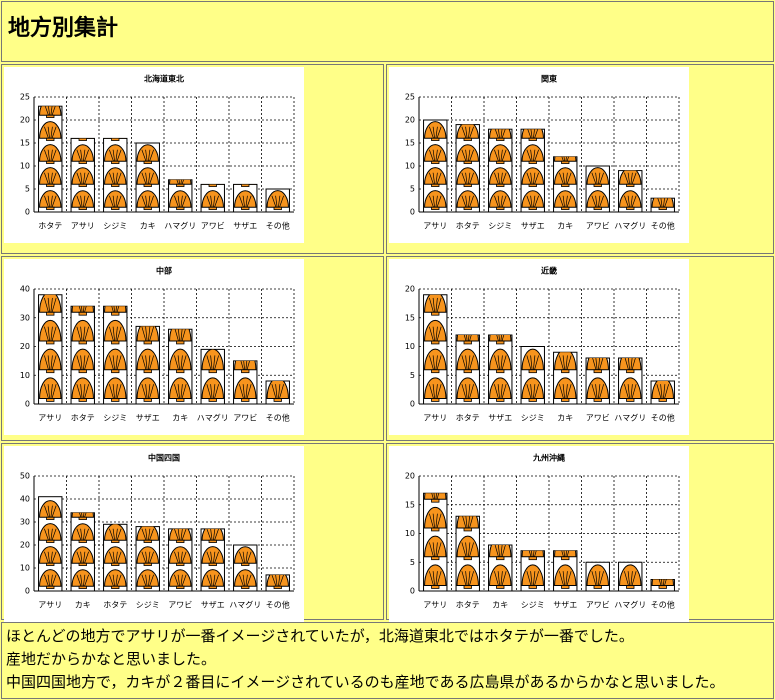 This screenshot has height=700, width=775. Describe the element at coordinates (565, 226) in the screenshot. I see `x-tick-label: カキ` at that location.